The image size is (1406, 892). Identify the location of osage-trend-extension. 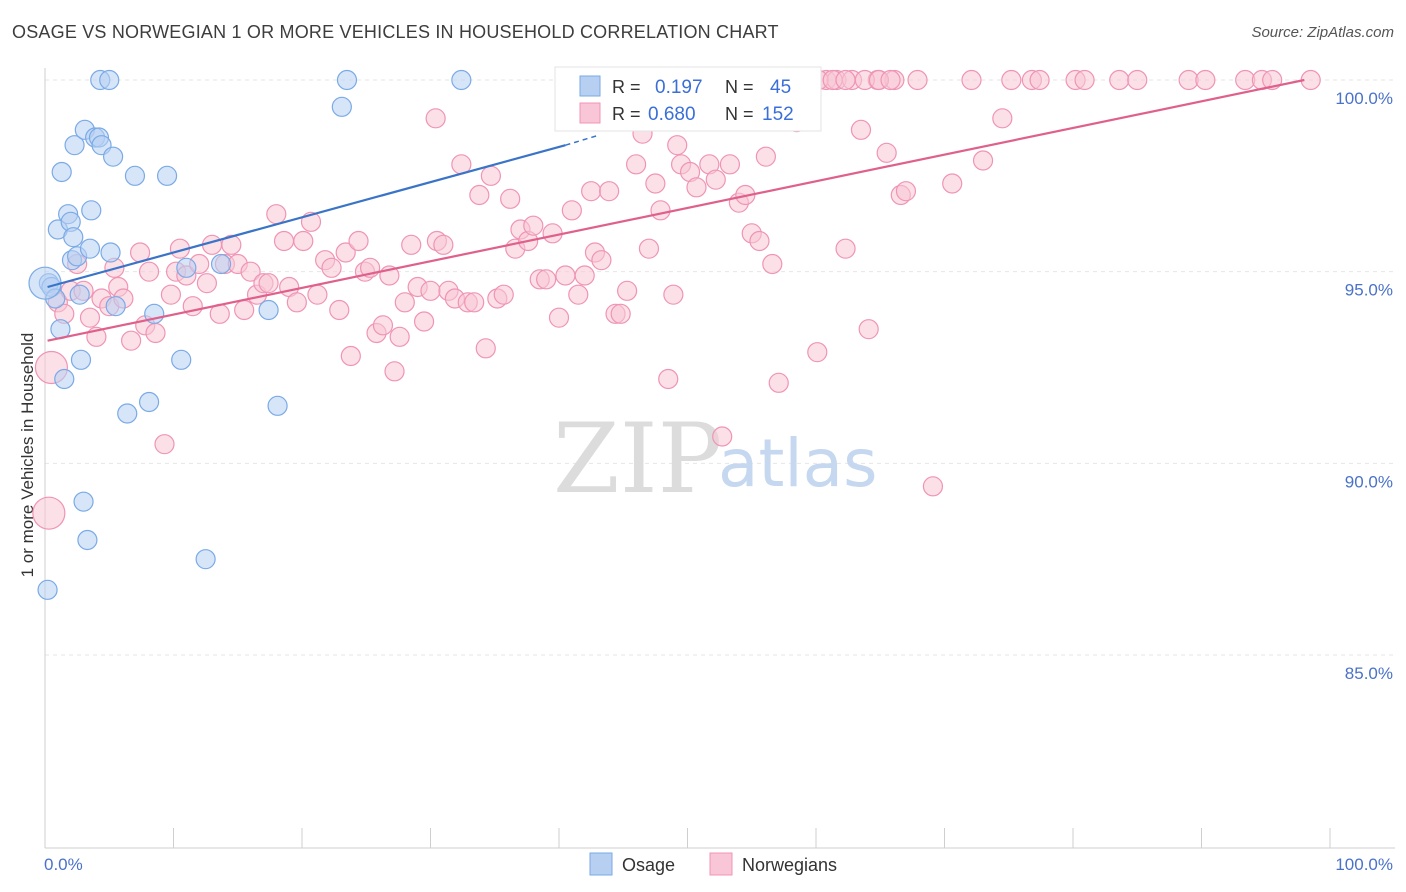
(581, 140).